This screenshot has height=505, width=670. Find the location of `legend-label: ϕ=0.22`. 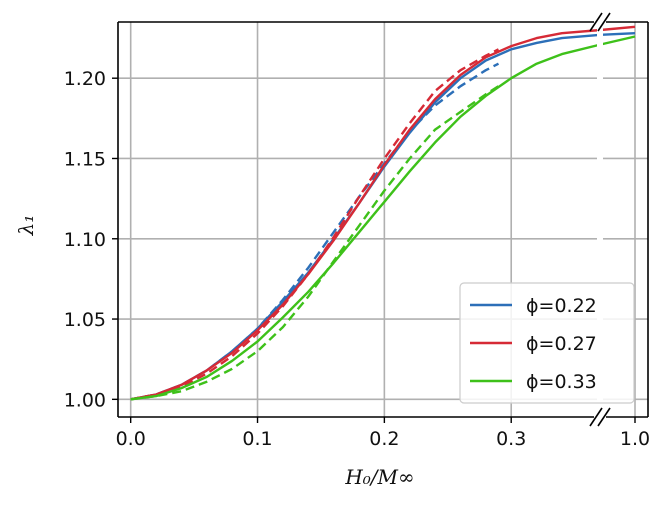

legend-label: ϕ=0.22 is located at coordinates (561, 306).